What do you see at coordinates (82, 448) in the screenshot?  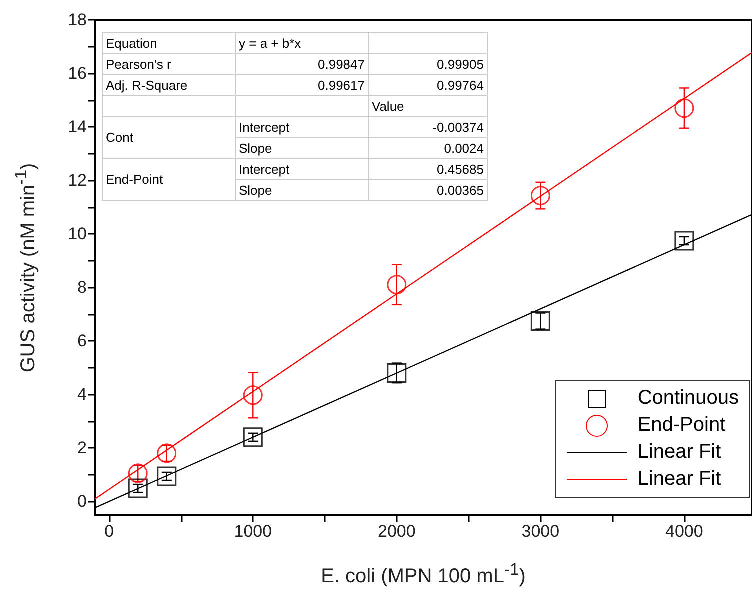 I see `y-tick-label: 2` at bounding box center [82, 448].